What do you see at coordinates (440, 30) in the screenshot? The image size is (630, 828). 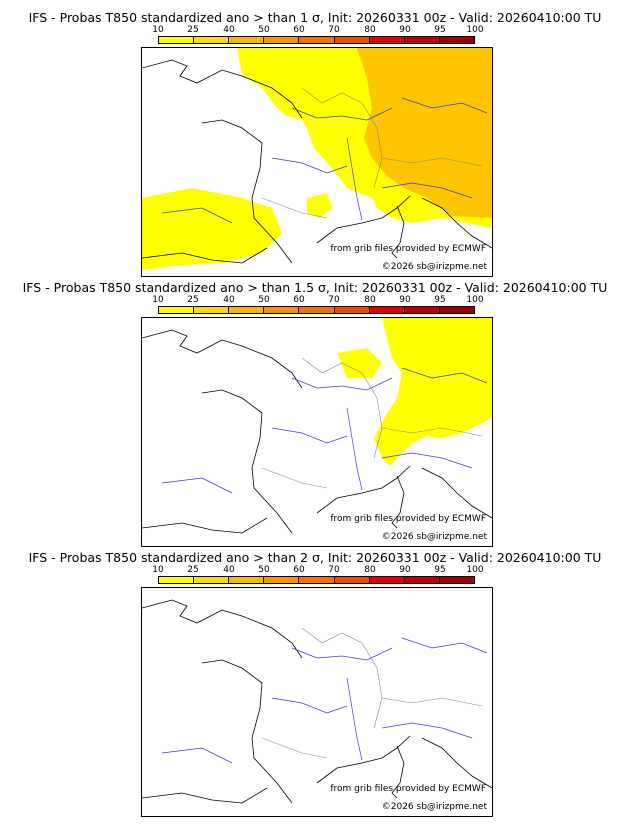 I see `colorbar-tick: 95` at bounding box center [440, 30].